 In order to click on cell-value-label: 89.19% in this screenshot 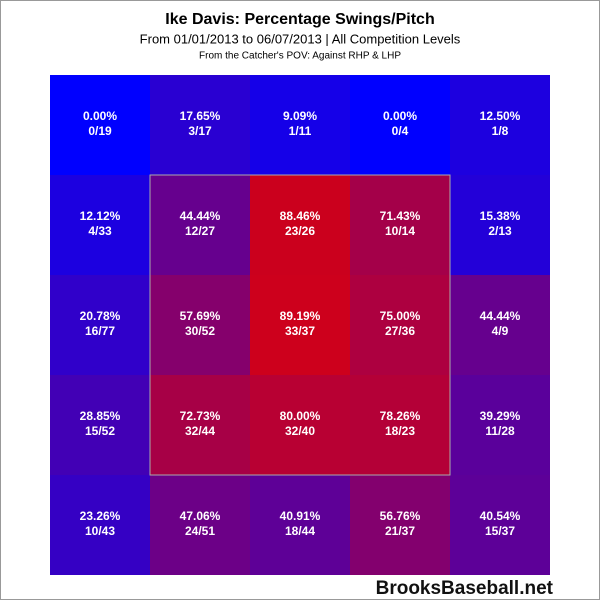, I will do `click(300, 316)`.